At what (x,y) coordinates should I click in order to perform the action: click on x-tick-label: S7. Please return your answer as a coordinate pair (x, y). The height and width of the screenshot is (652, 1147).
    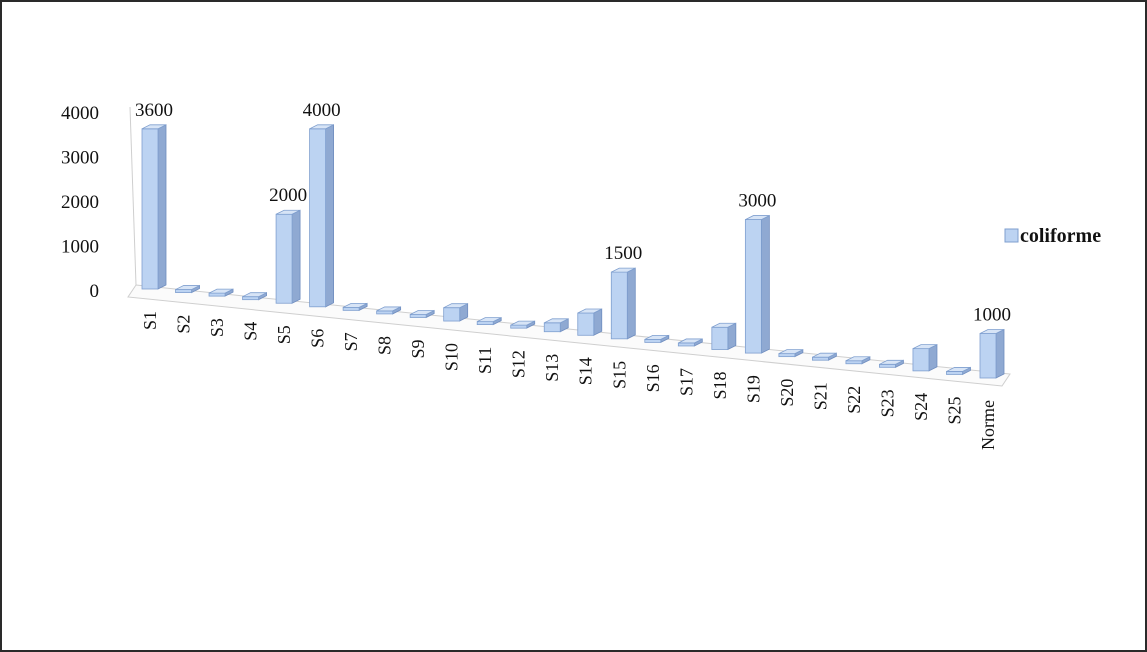
    Looking at the image, I should click on (351, 341).